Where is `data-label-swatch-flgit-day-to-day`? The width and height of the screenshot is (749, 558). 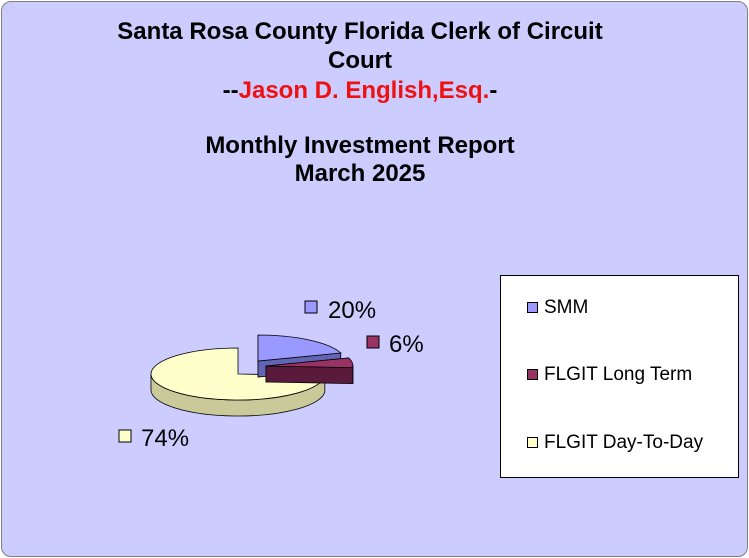 data-label-swatch-flgit-day-to-day is located at coordinates (125, 436).